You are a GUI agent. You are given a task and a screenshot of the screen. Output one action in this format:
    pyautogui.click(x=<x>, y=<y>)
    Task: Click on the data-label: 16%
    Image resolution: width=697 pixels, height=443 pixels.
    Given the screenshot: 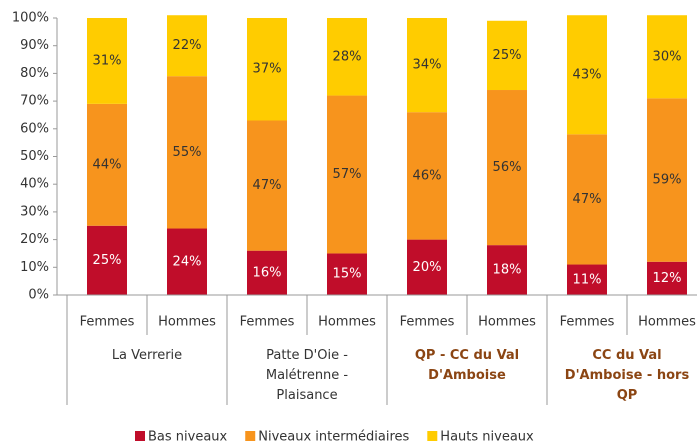 What is the action you would take?
    pyautogui.click(x=267, y=272)
    